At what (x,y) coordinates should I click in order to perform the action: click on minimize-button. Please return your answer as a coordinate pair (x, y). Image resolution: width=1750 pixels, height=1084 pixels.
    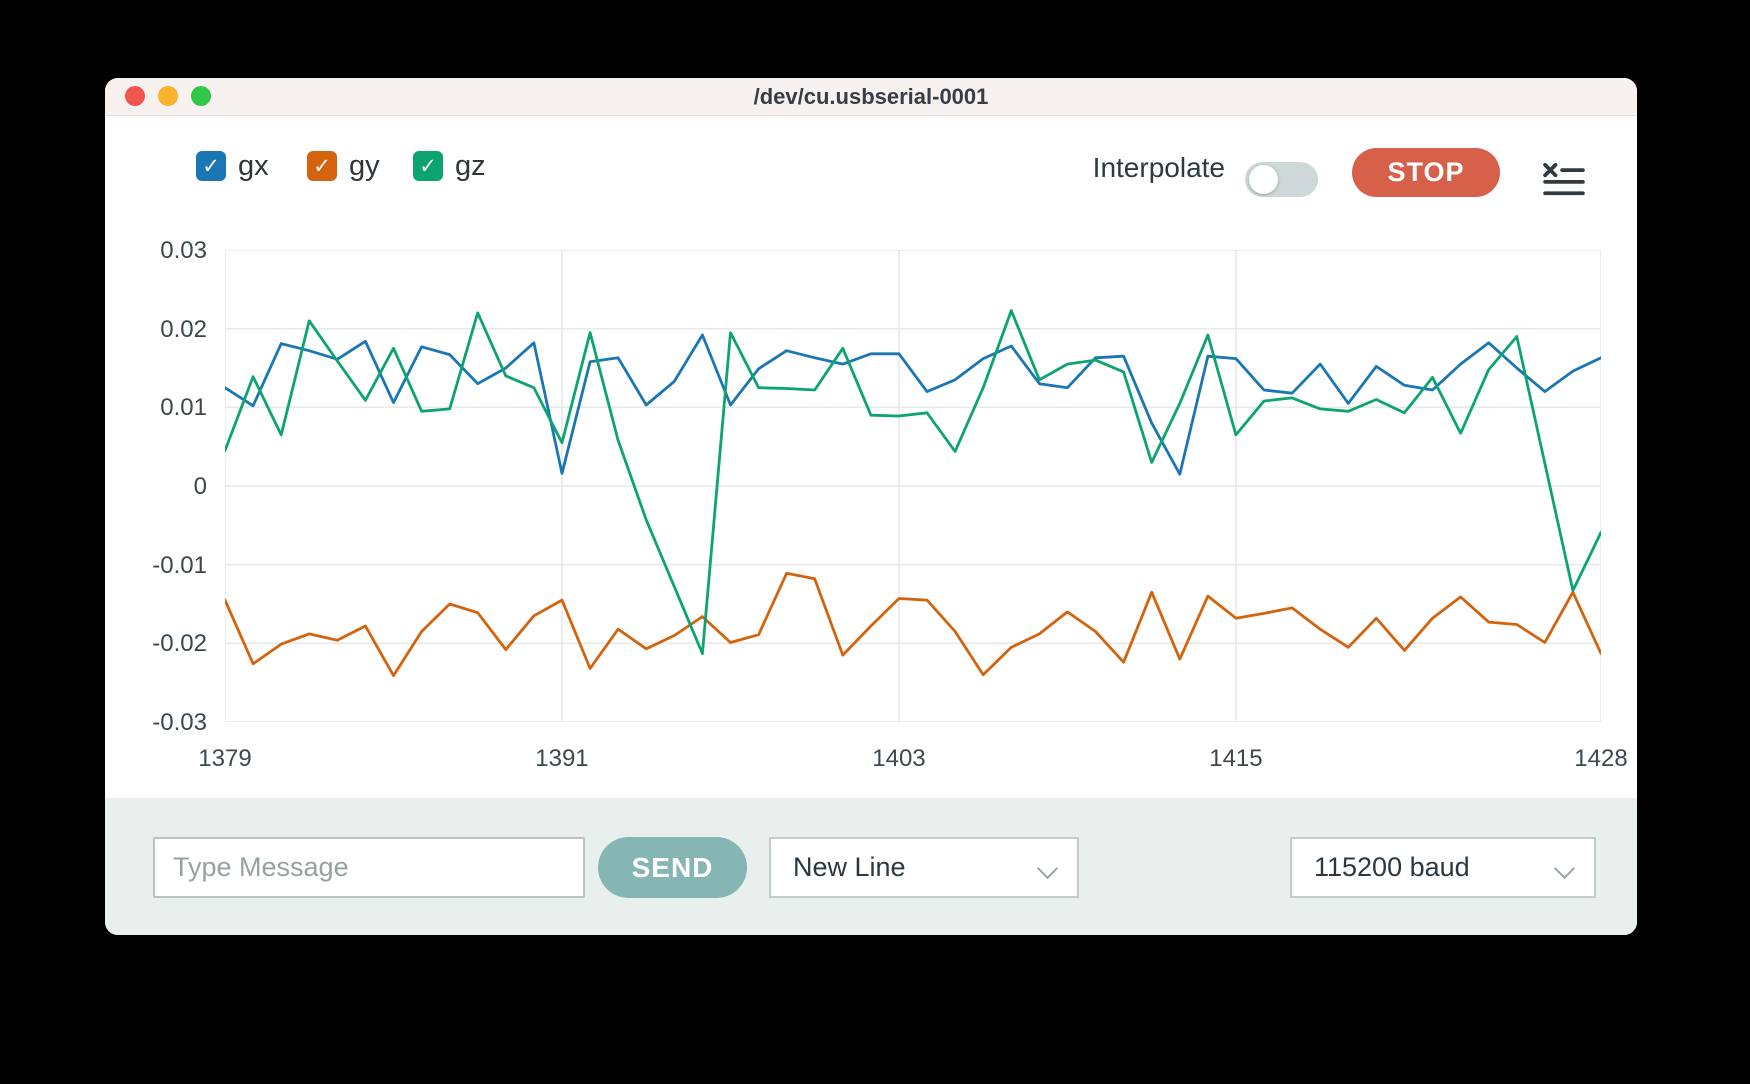
    Looking at the image, I should click on (168, 96).